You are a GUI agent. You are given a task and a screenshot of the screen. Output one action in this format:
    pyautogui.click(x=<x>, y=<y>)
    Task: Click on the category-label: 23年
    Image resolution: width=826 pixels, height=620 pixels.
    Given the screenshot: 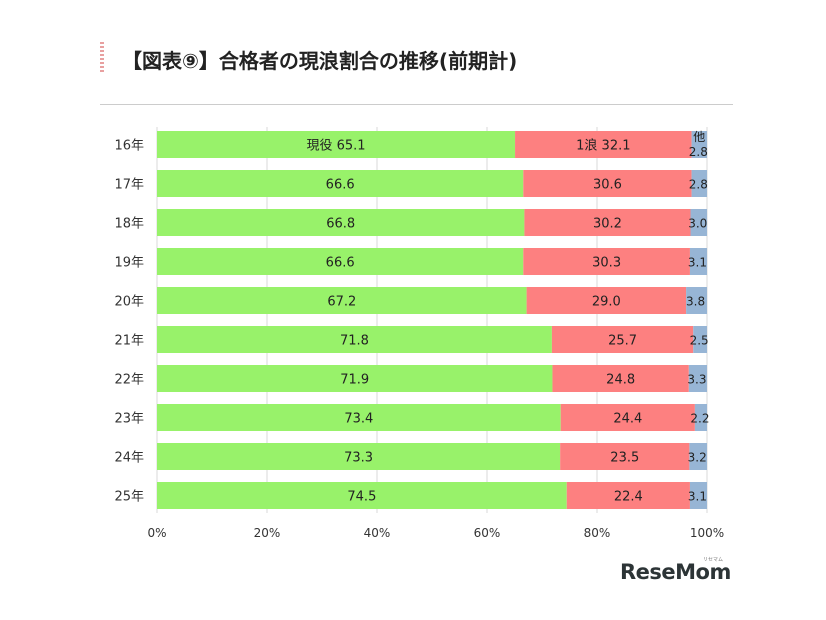 What is the action you would take?
    pyautogui.click(x=129, y=419)
    